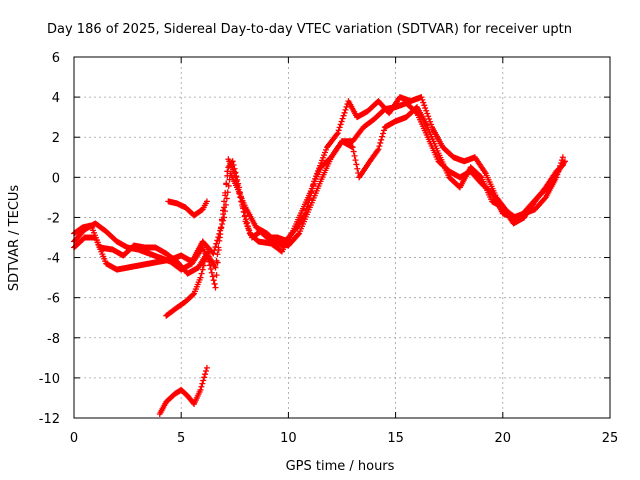  I want to click on x-tick-label: 10, so click(288, 438).